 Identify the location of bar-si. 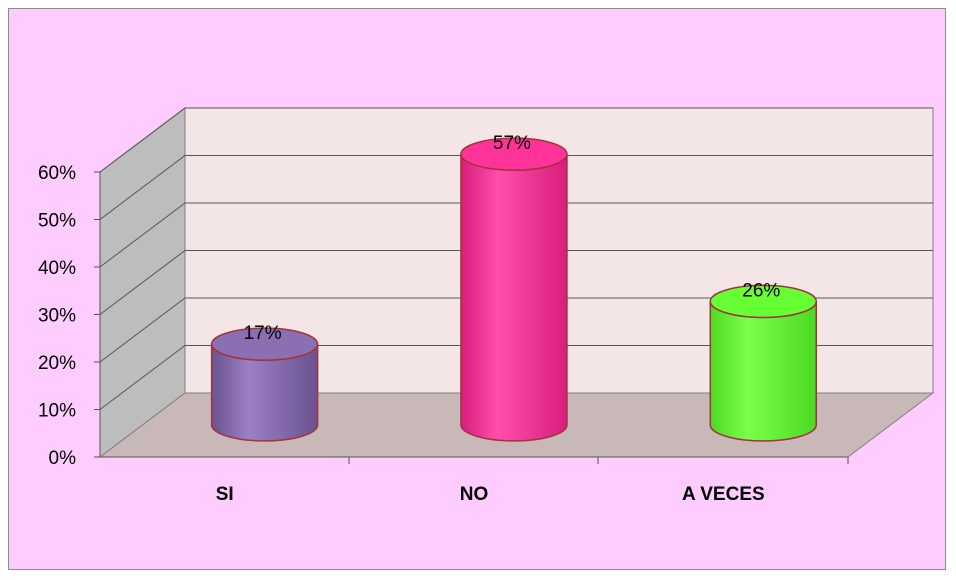
(264, 384).